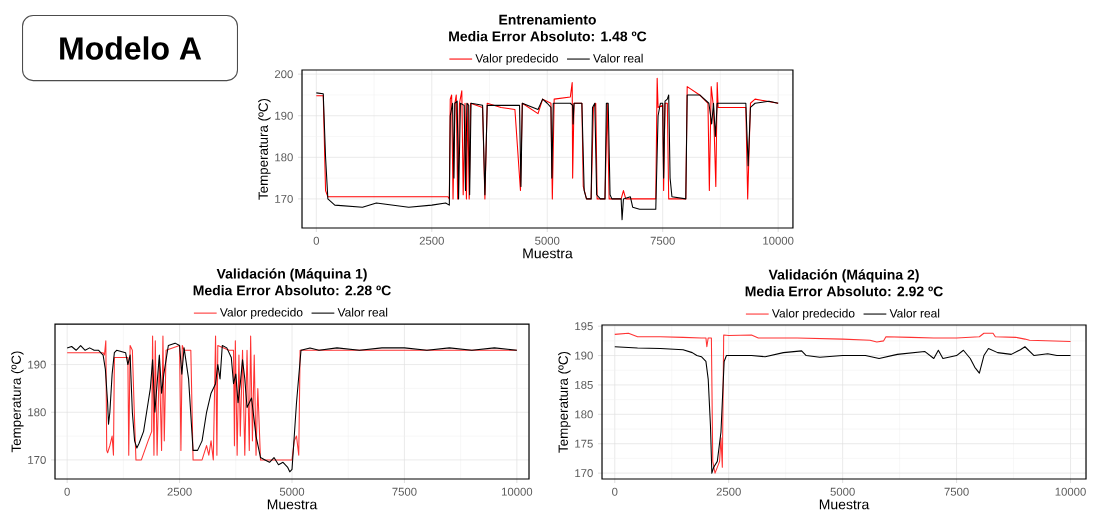  What do you see at coordinates (584, 443) in the screenshot?
I see `y-tick-label: 175` at bounding box center [584, 443].